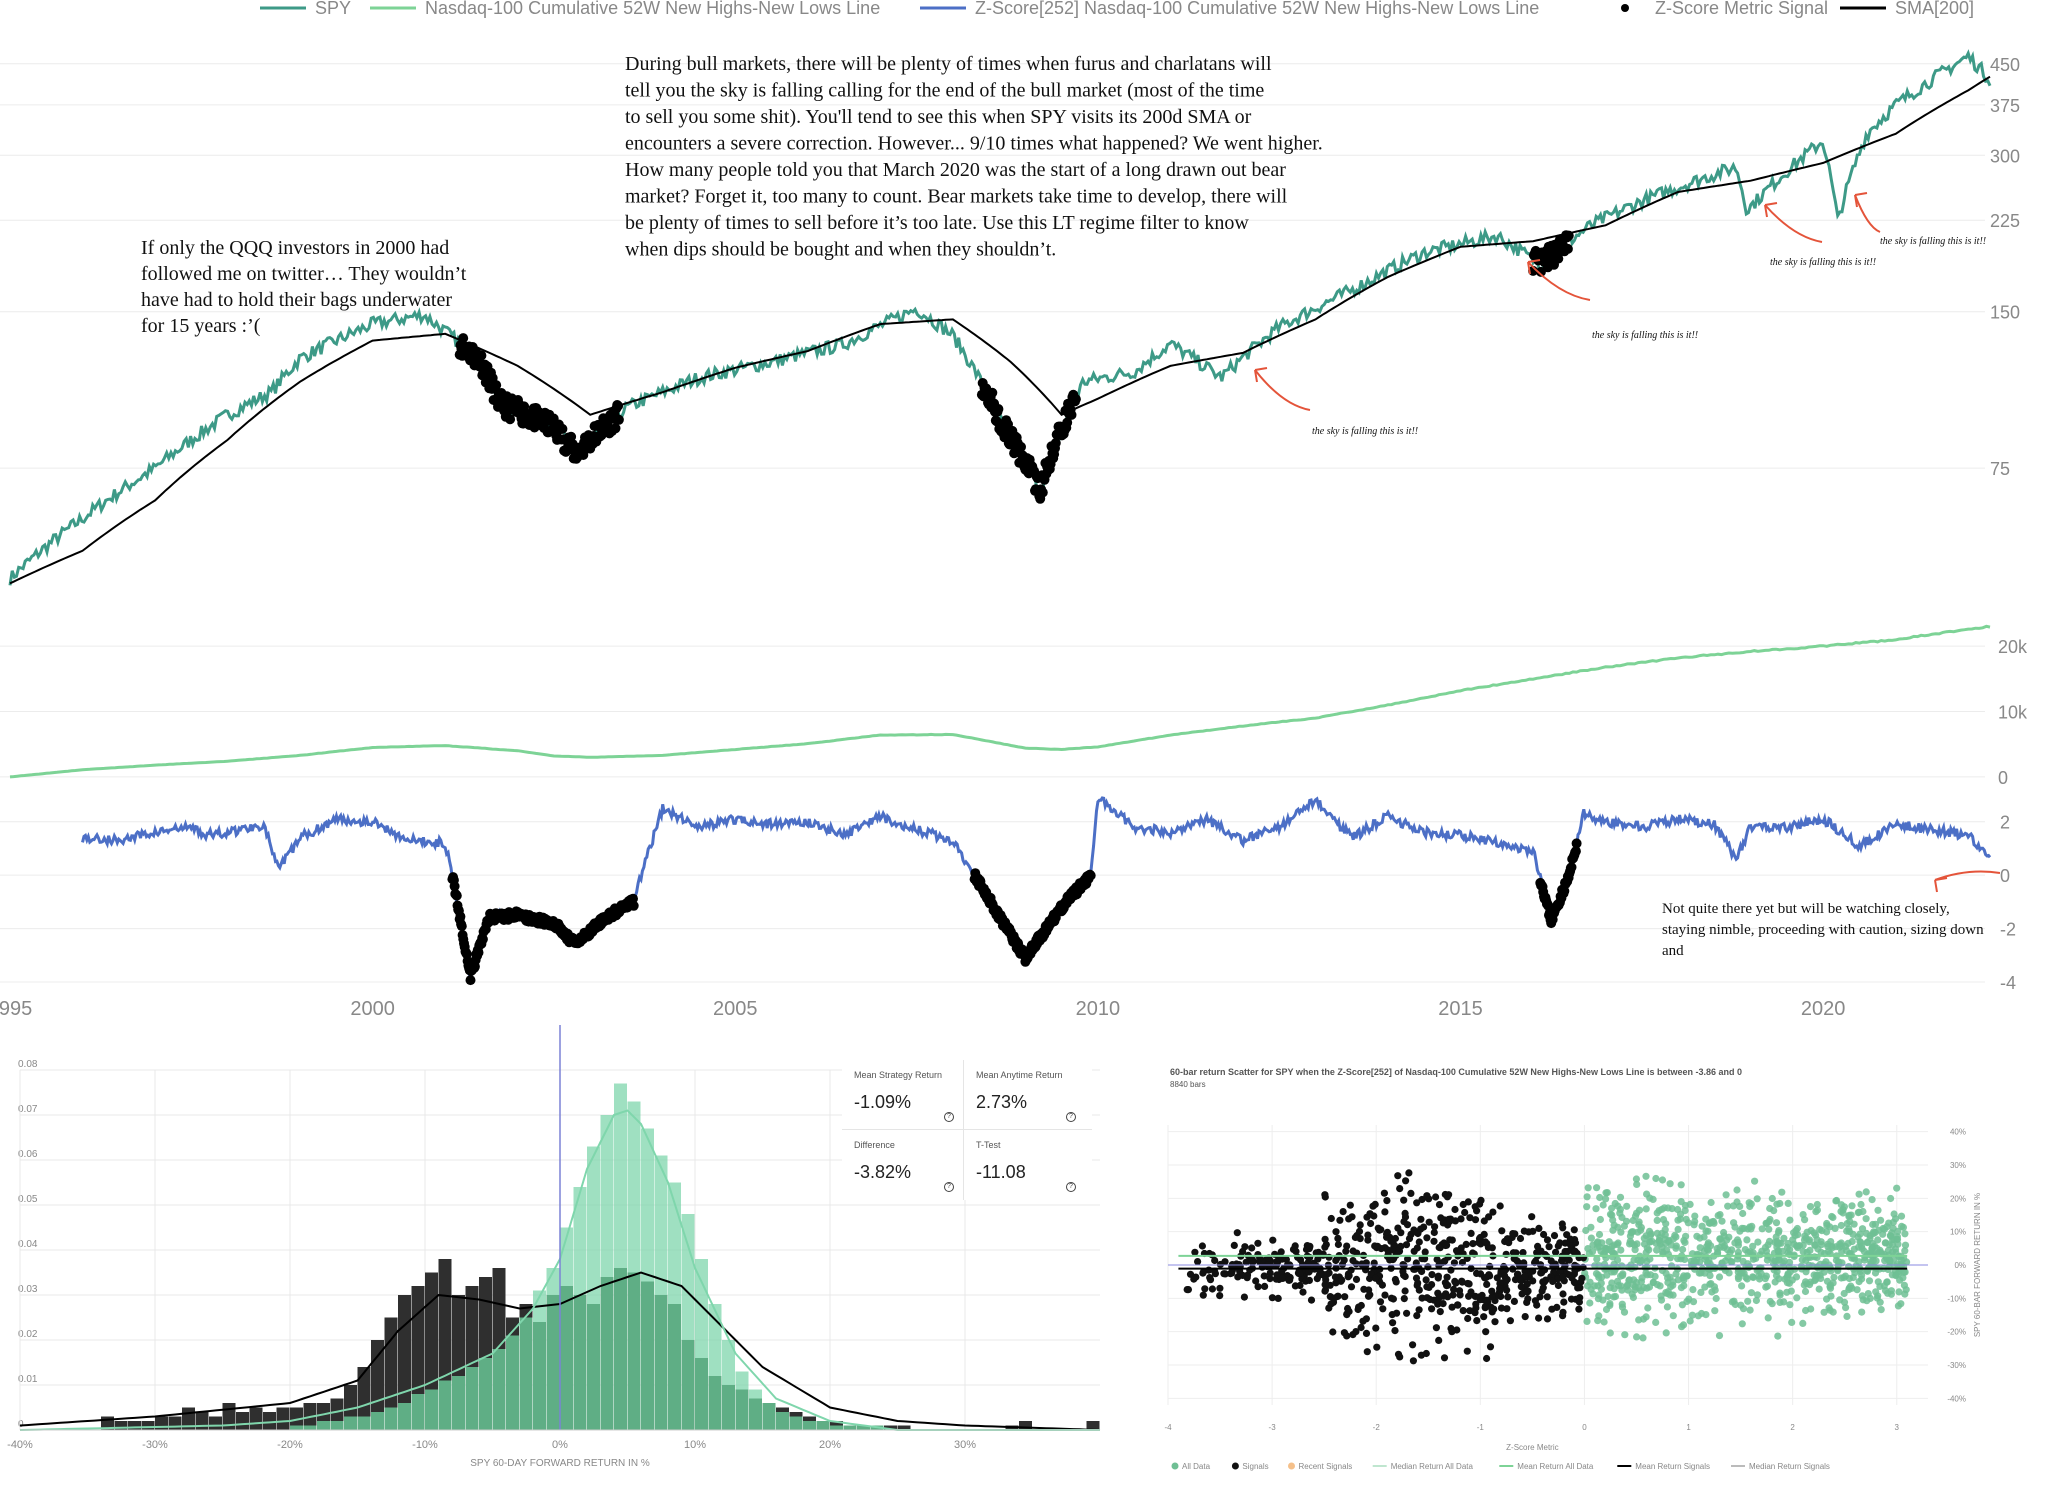 The height and width of the screenshot is (1485, 2048). What do you see at coordinates (2003, 778) in the screenshot?
I see `y-tick-label: 0` at bounding box center [2003, 778].